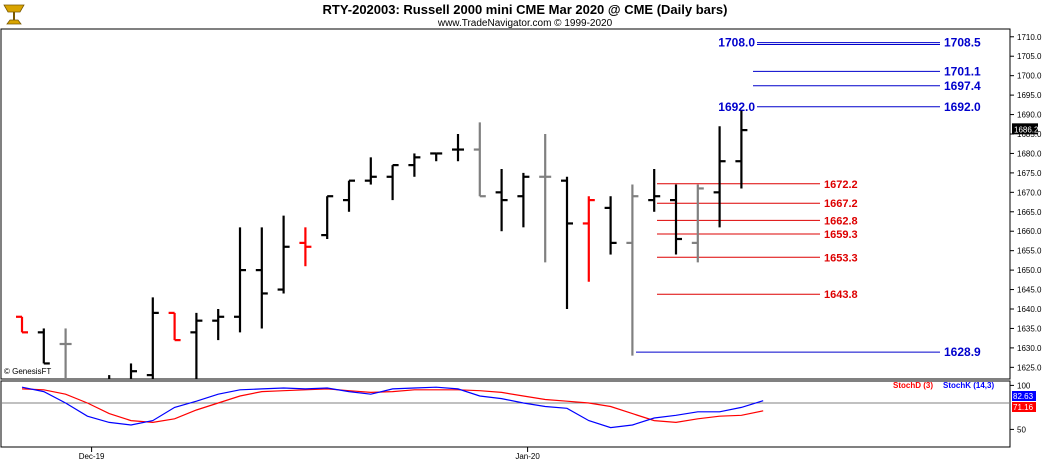 The width and height of the screenshot is (1050, 464). What do you see at coordinates (736, 107) in the screenshot?
I see `level-left-label: 1692.0` at bounding box center [736, 107].